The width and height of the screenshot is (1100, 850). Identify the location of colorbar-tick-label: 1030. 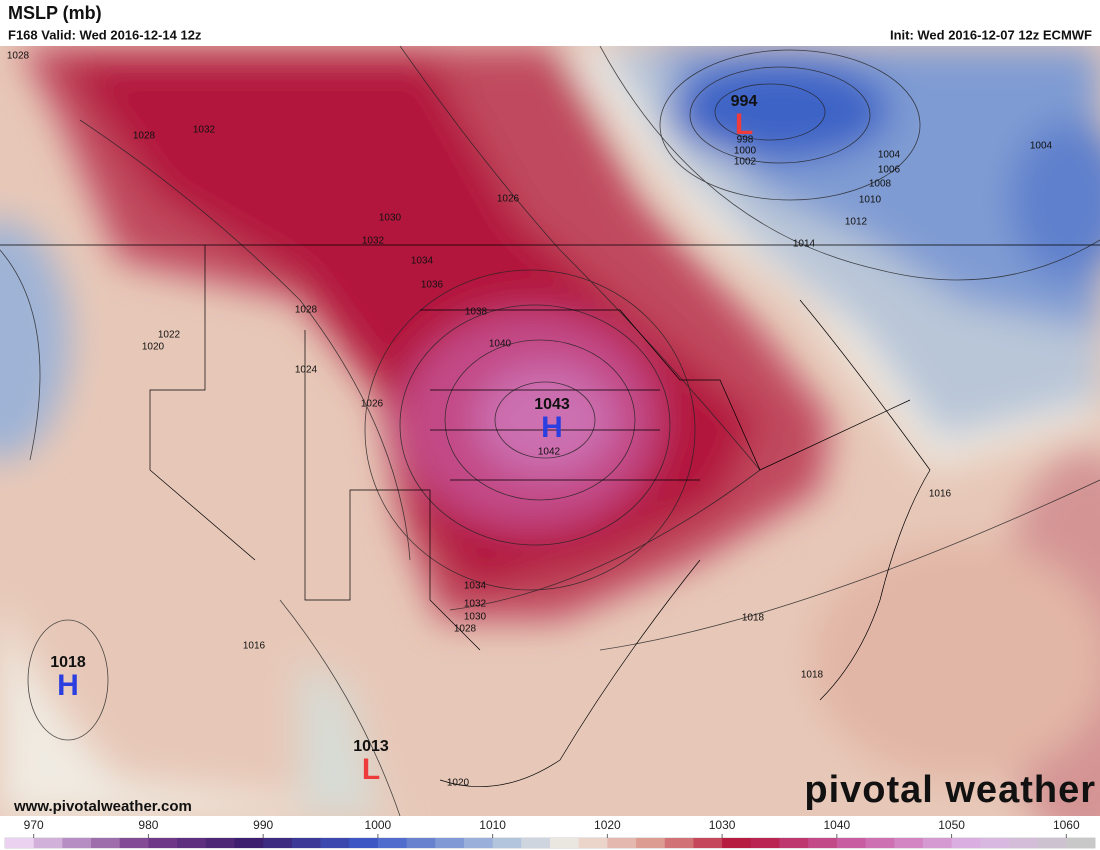
(722, 825).